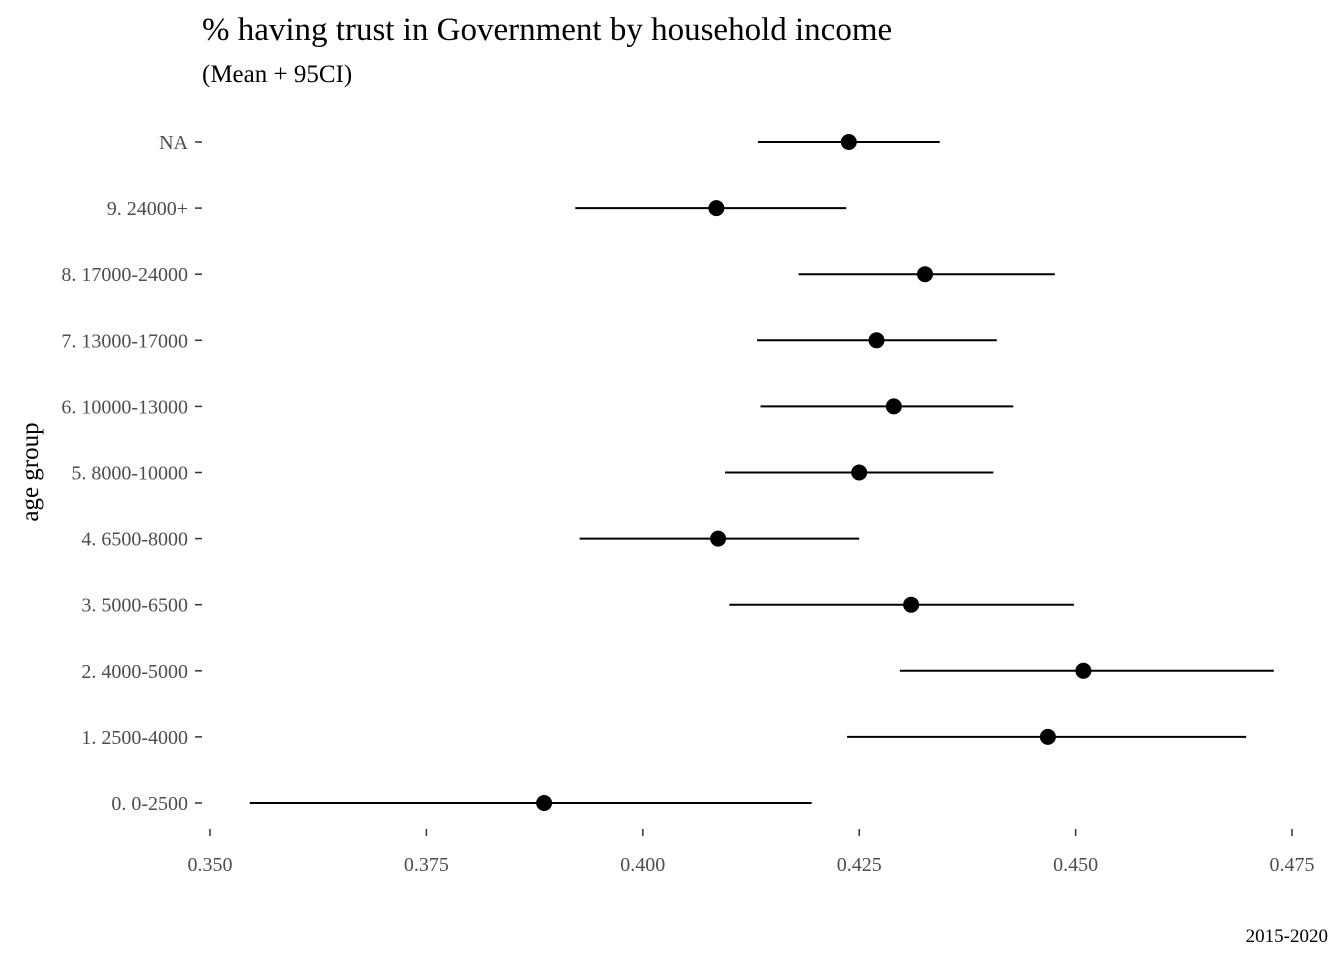 The width and height of the screenshot is (1344, 965). Describe the element at coordinates (1075, 865) in the screenshot. I see `x-tick-label: 0.450` at that location.